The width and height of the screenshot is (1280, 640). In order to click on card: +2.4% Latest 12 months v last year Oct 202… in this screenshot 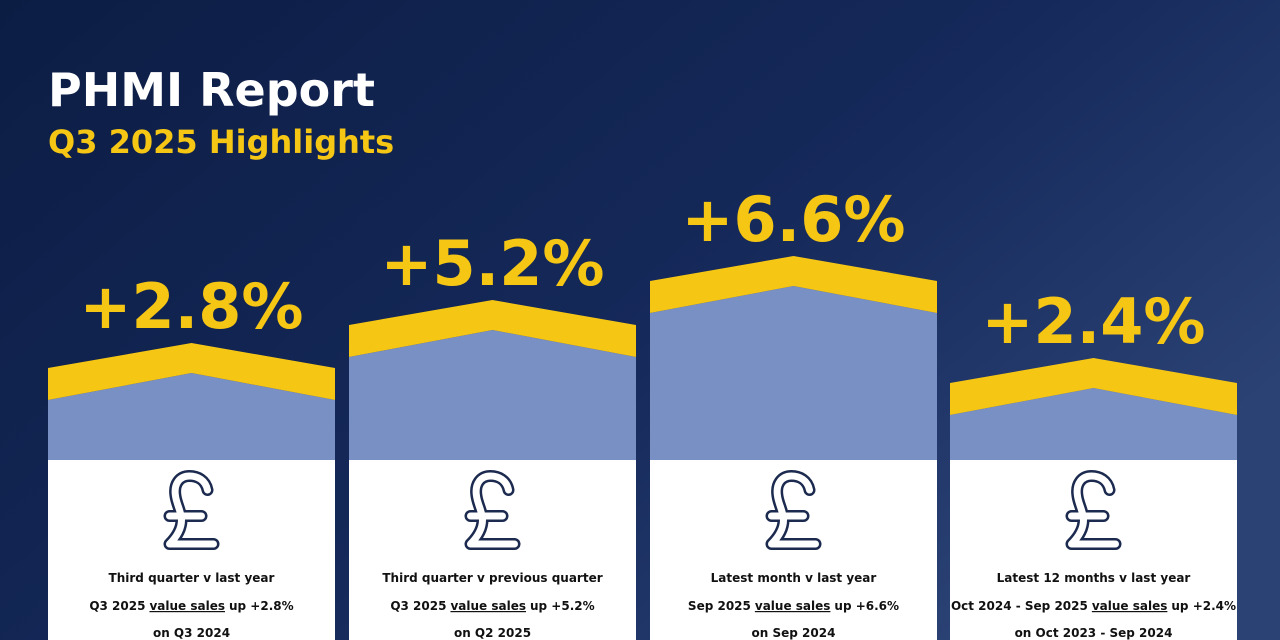, I will do `click(1093, 462)`.